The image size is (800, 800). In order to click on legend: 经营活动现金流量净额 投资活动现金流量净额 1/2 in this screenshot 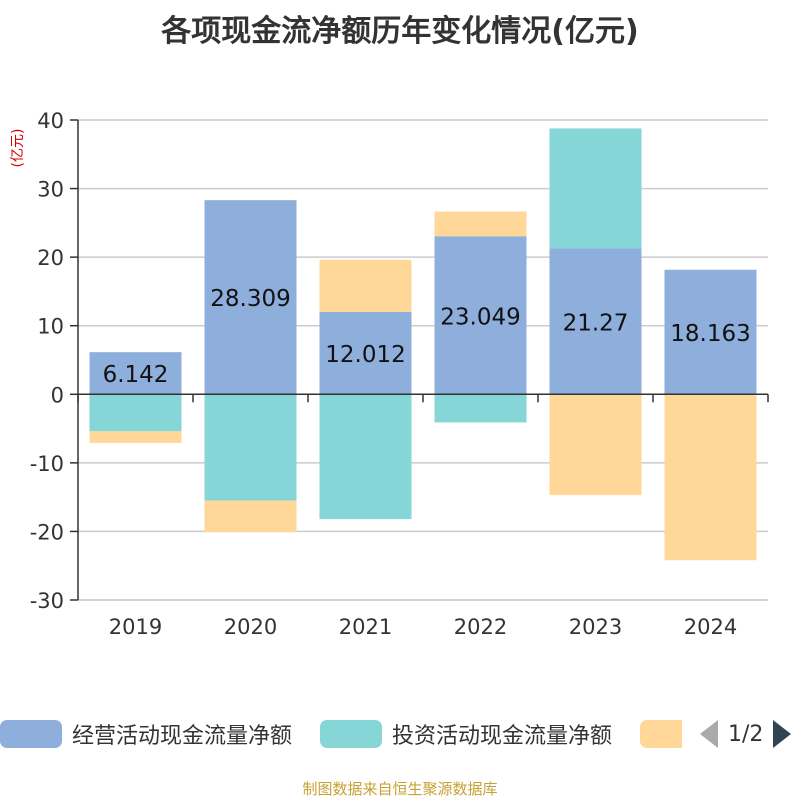, I will do `click(400, 736)`.